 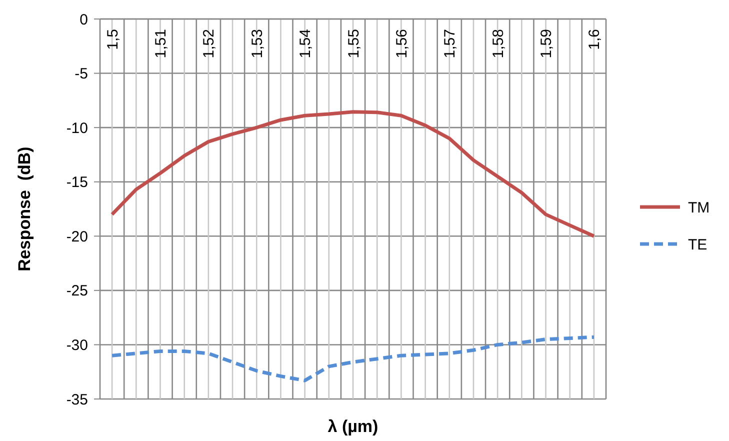 What do you see at coordinates (353, 426) in the screenshot?
I see `x-axis-title: λ (µm)` at bounding box center [353, 426].